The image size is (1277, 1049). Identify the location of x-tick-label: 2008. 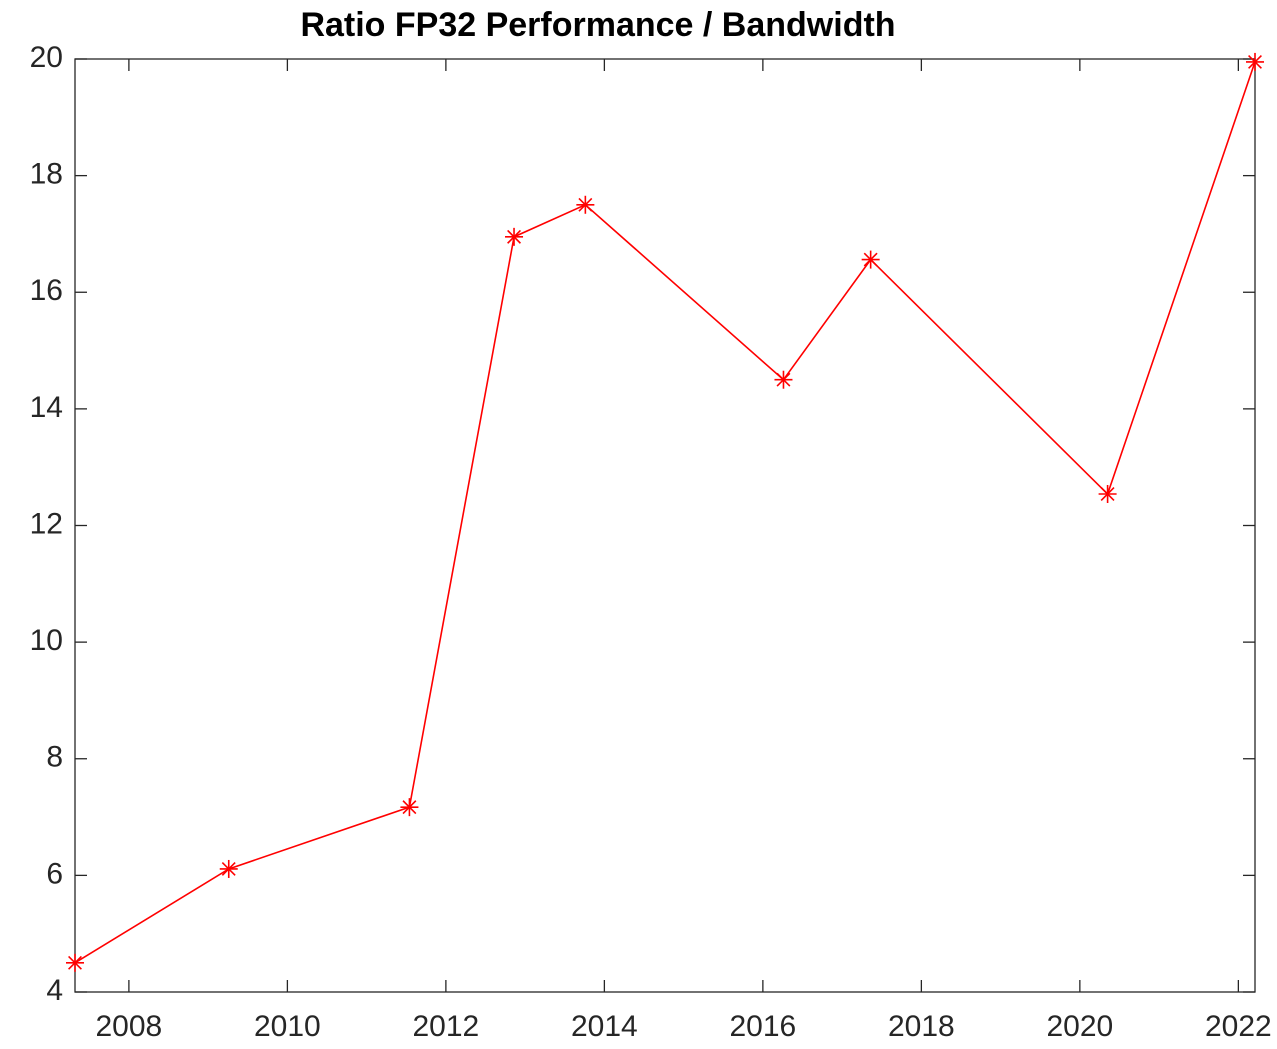
(129, 1026).